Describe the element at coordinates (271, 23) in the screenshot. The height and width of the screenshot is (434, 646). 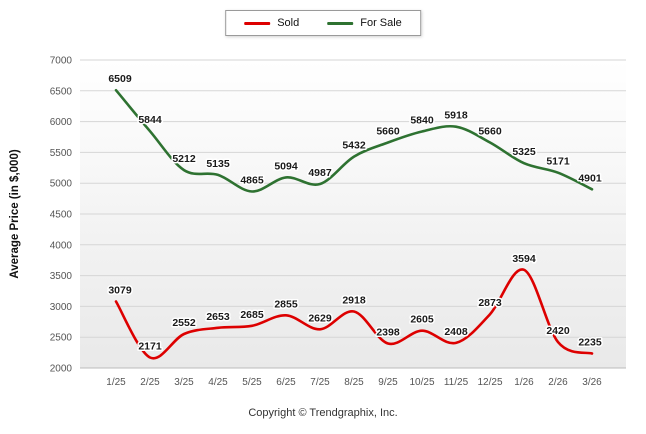
I see `legend-item-sold: Sold` at that location.